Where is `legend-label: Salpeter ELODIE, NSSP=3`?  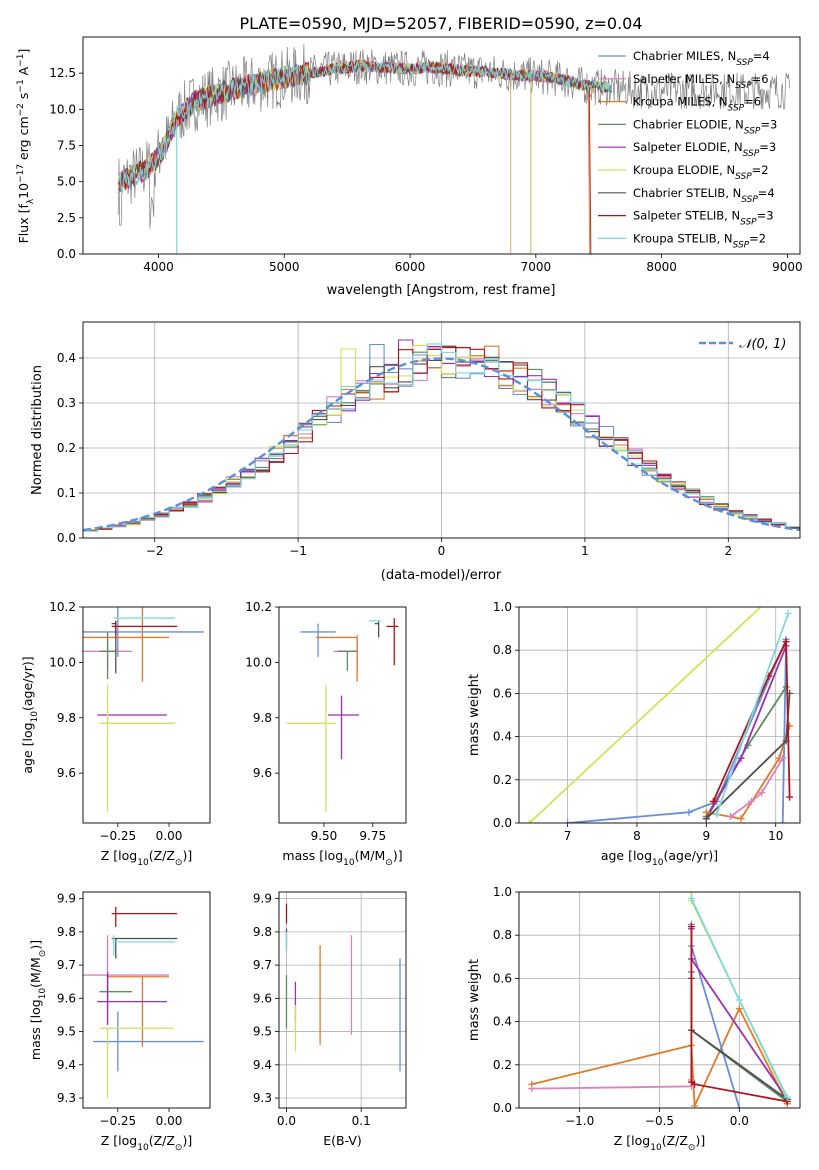 legend-label: Salpeter ELODIE, NSSP=3 is located at coordinates (704, 149).